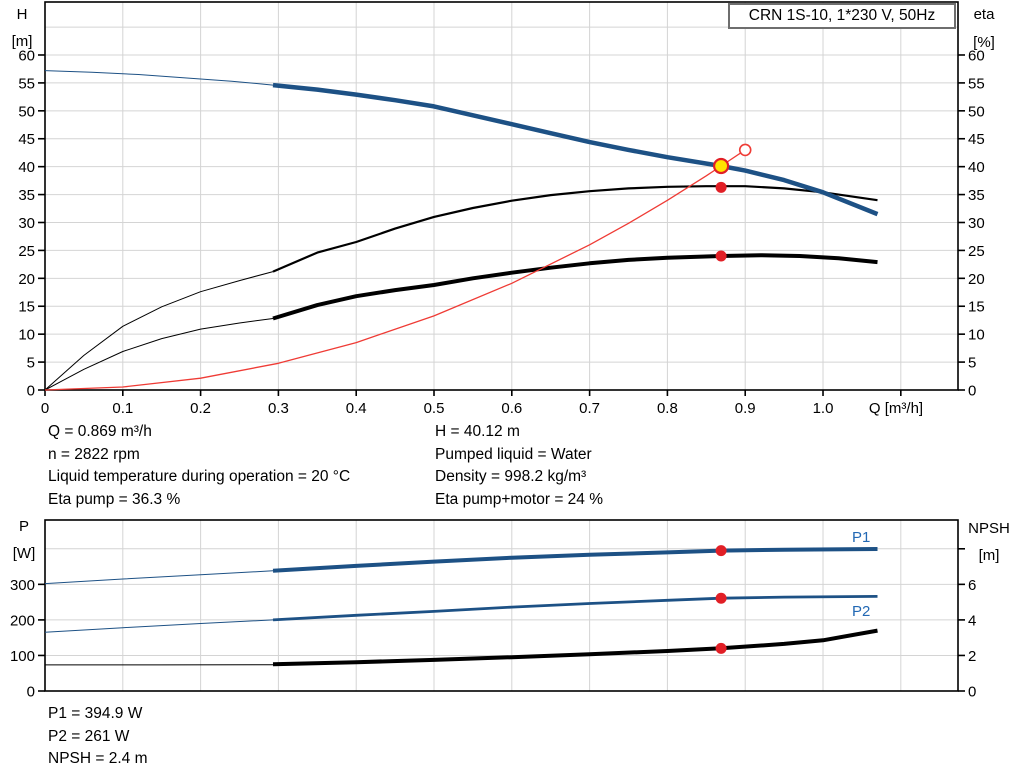 This screenshot has width=1024, height=781. I want to click on x-tick-label: 0.5, so click(434, 408).